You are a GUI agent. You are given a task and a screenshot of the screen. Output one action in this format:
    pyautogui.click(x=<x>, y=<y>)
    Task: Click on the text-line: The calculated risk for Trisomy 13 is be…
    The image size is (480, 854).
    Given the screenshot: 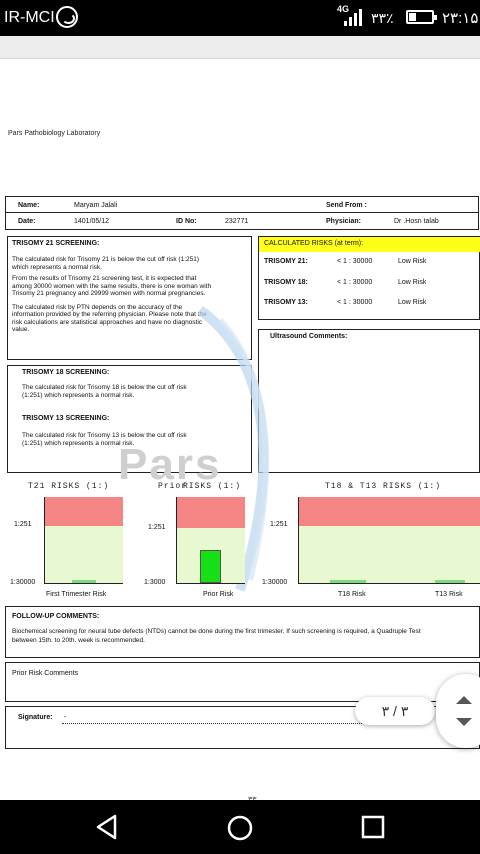 What is the action you would take?
    pyautogui.click(x=104, y=435)
    